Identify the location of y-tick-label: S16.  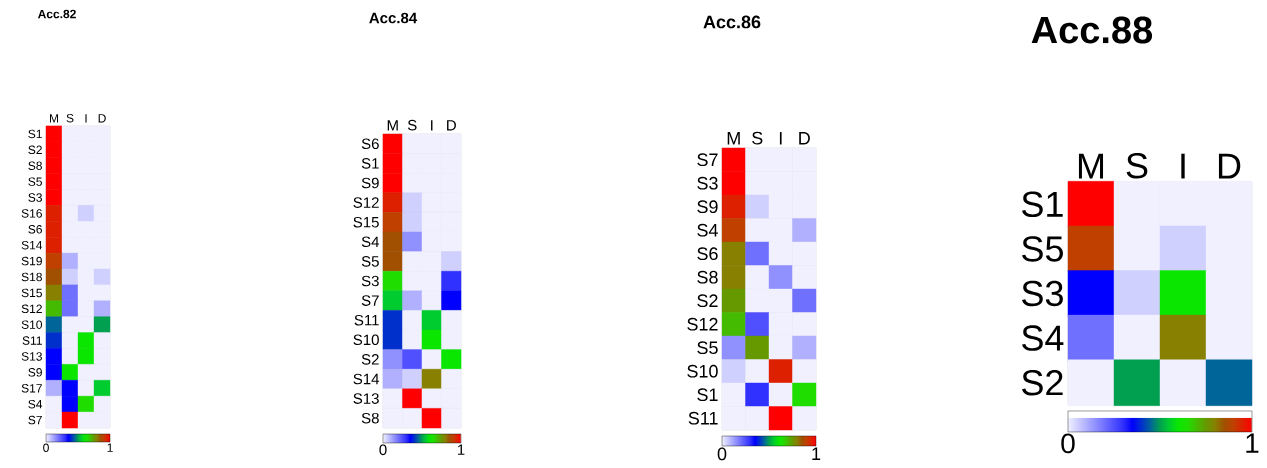
(31, 213).